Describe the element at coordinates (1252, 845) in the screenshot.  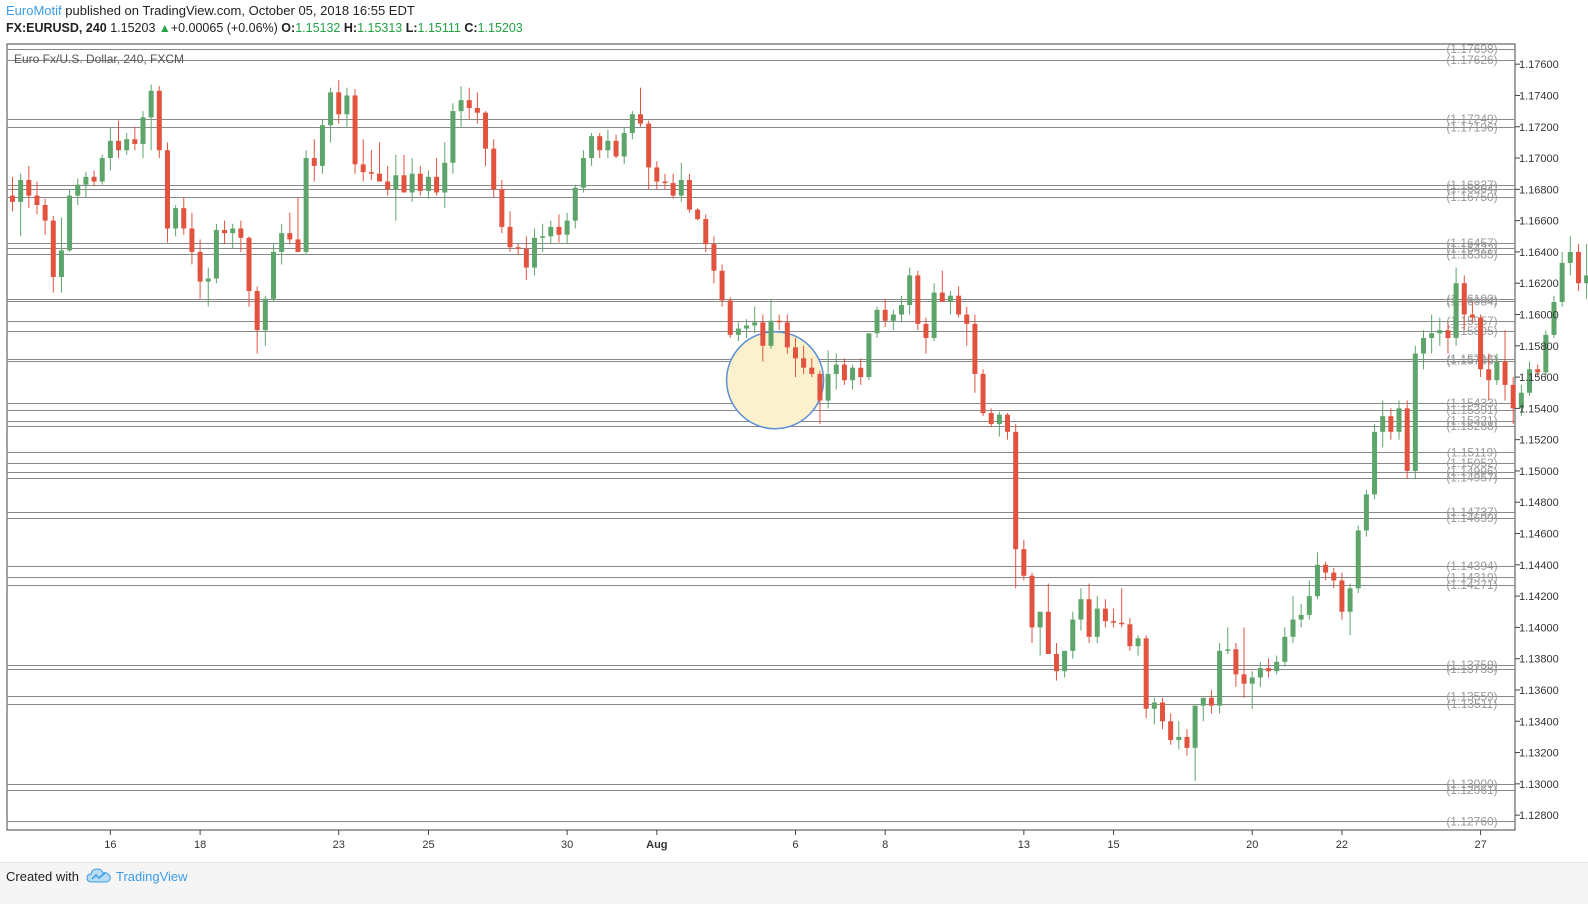
I see `time-tick-label: 20` at that location.